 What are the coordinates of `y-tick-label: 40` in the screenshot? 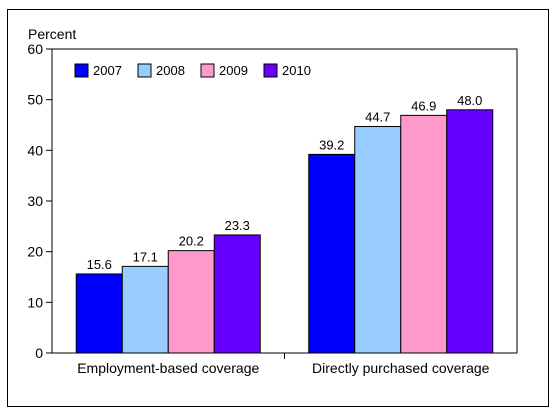 It's located at (35, 150).